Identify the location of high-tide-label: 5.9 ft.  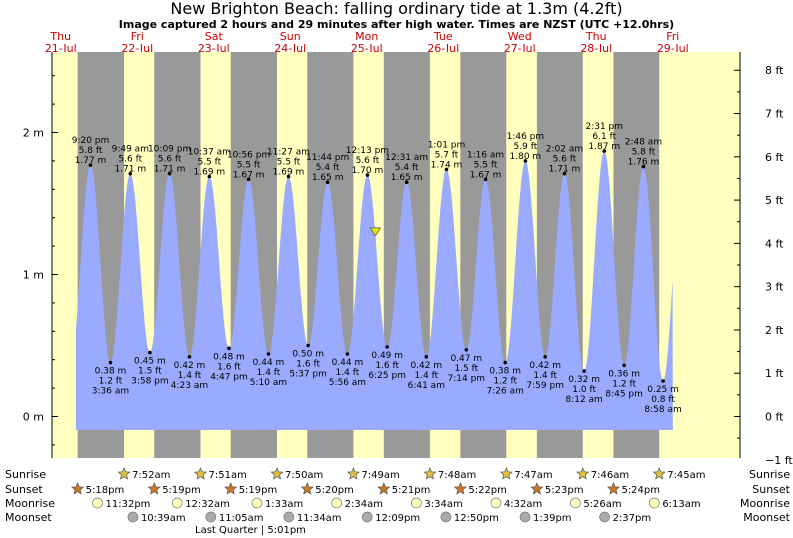
(526, 147).